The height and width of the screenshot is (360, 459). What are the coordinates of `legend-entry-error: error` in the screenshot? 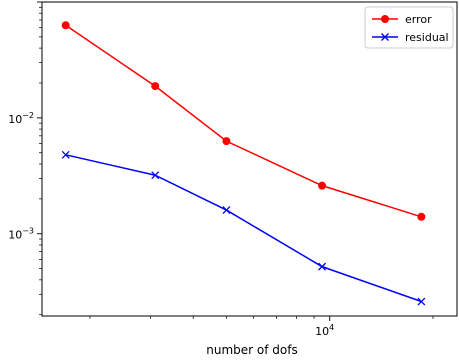 It's located at (402, 19).